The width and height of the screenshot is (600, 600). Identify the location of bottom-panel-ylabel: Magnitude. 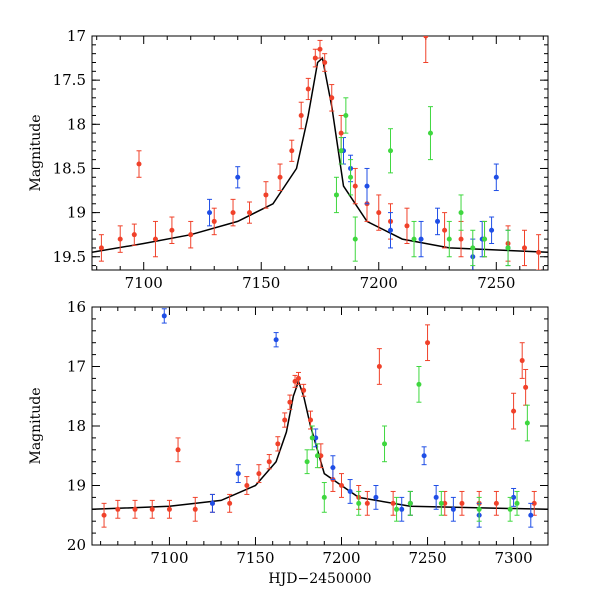
(36, 425).